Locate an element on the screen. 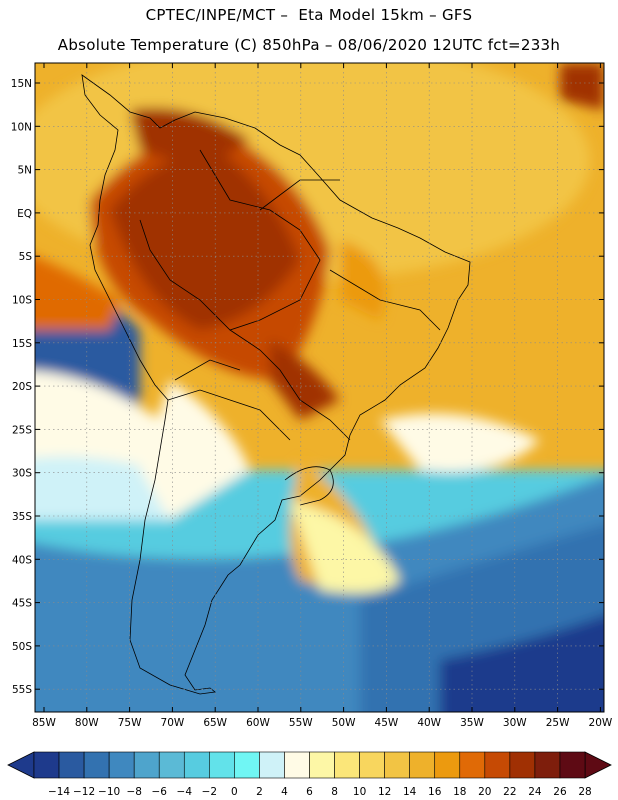 This screenshot has width=618, height=800. colorbar-tick-label: −6 is located at coordinates (159, 792).